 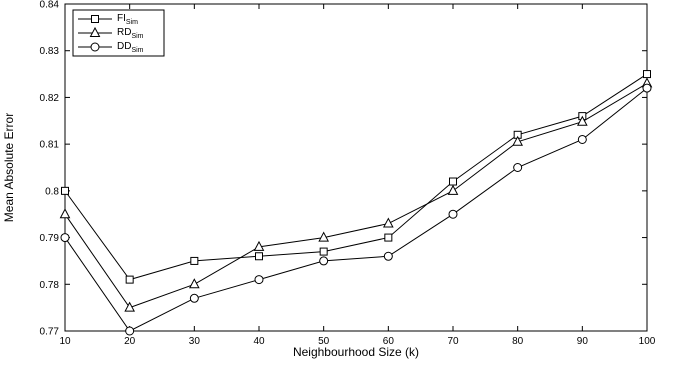 I want to click on x-tick-label: 70, so click(x=453, y=341).